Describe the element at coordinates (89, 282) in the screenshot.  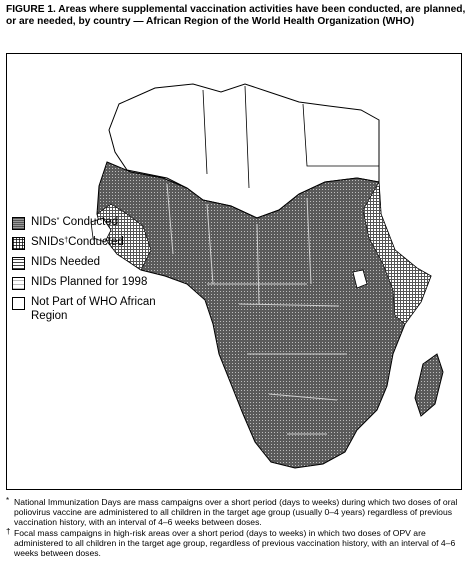
I see `legend-label-nids-planned: NIDs Planned for 1998` at that location.